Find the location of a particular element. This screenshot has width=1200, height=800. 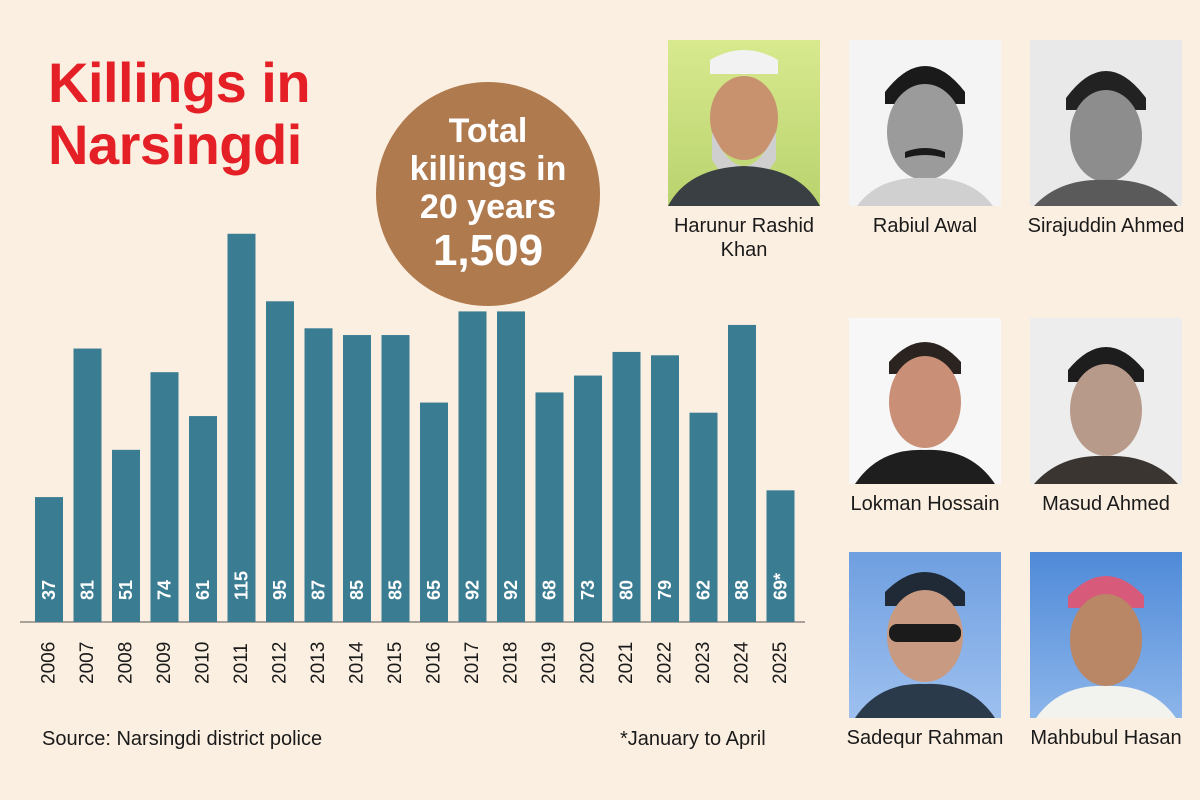

bar-2006 is located at coordinates (49, 559).